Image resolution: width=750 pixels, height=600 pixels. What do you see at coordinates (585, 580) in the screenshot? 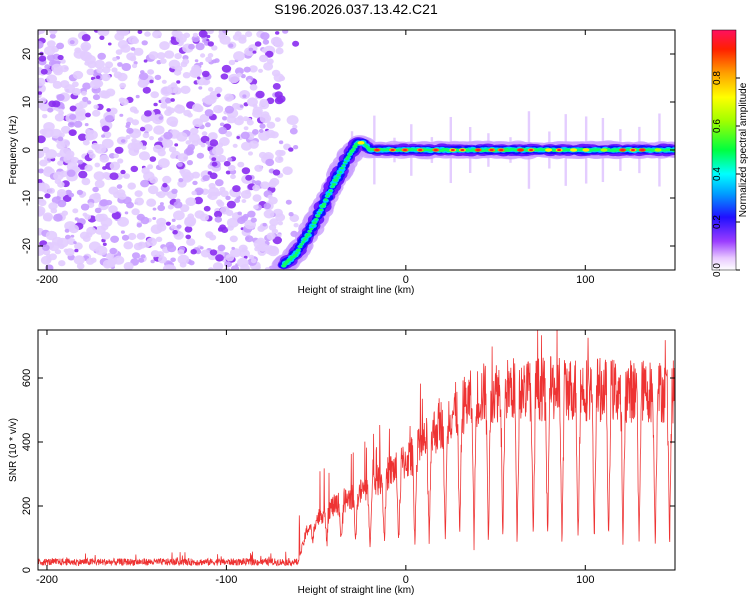
I see `snr-x-tick-label: 100` at bounding box center [585, 580].